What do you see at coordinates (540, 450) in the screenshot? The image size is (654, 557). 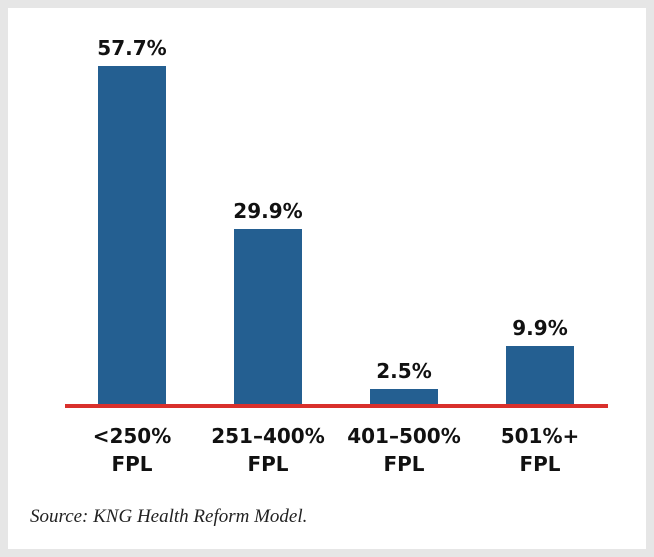 I see `x-tick-label: 501%+ FPL` at bounding box center [540, 450].